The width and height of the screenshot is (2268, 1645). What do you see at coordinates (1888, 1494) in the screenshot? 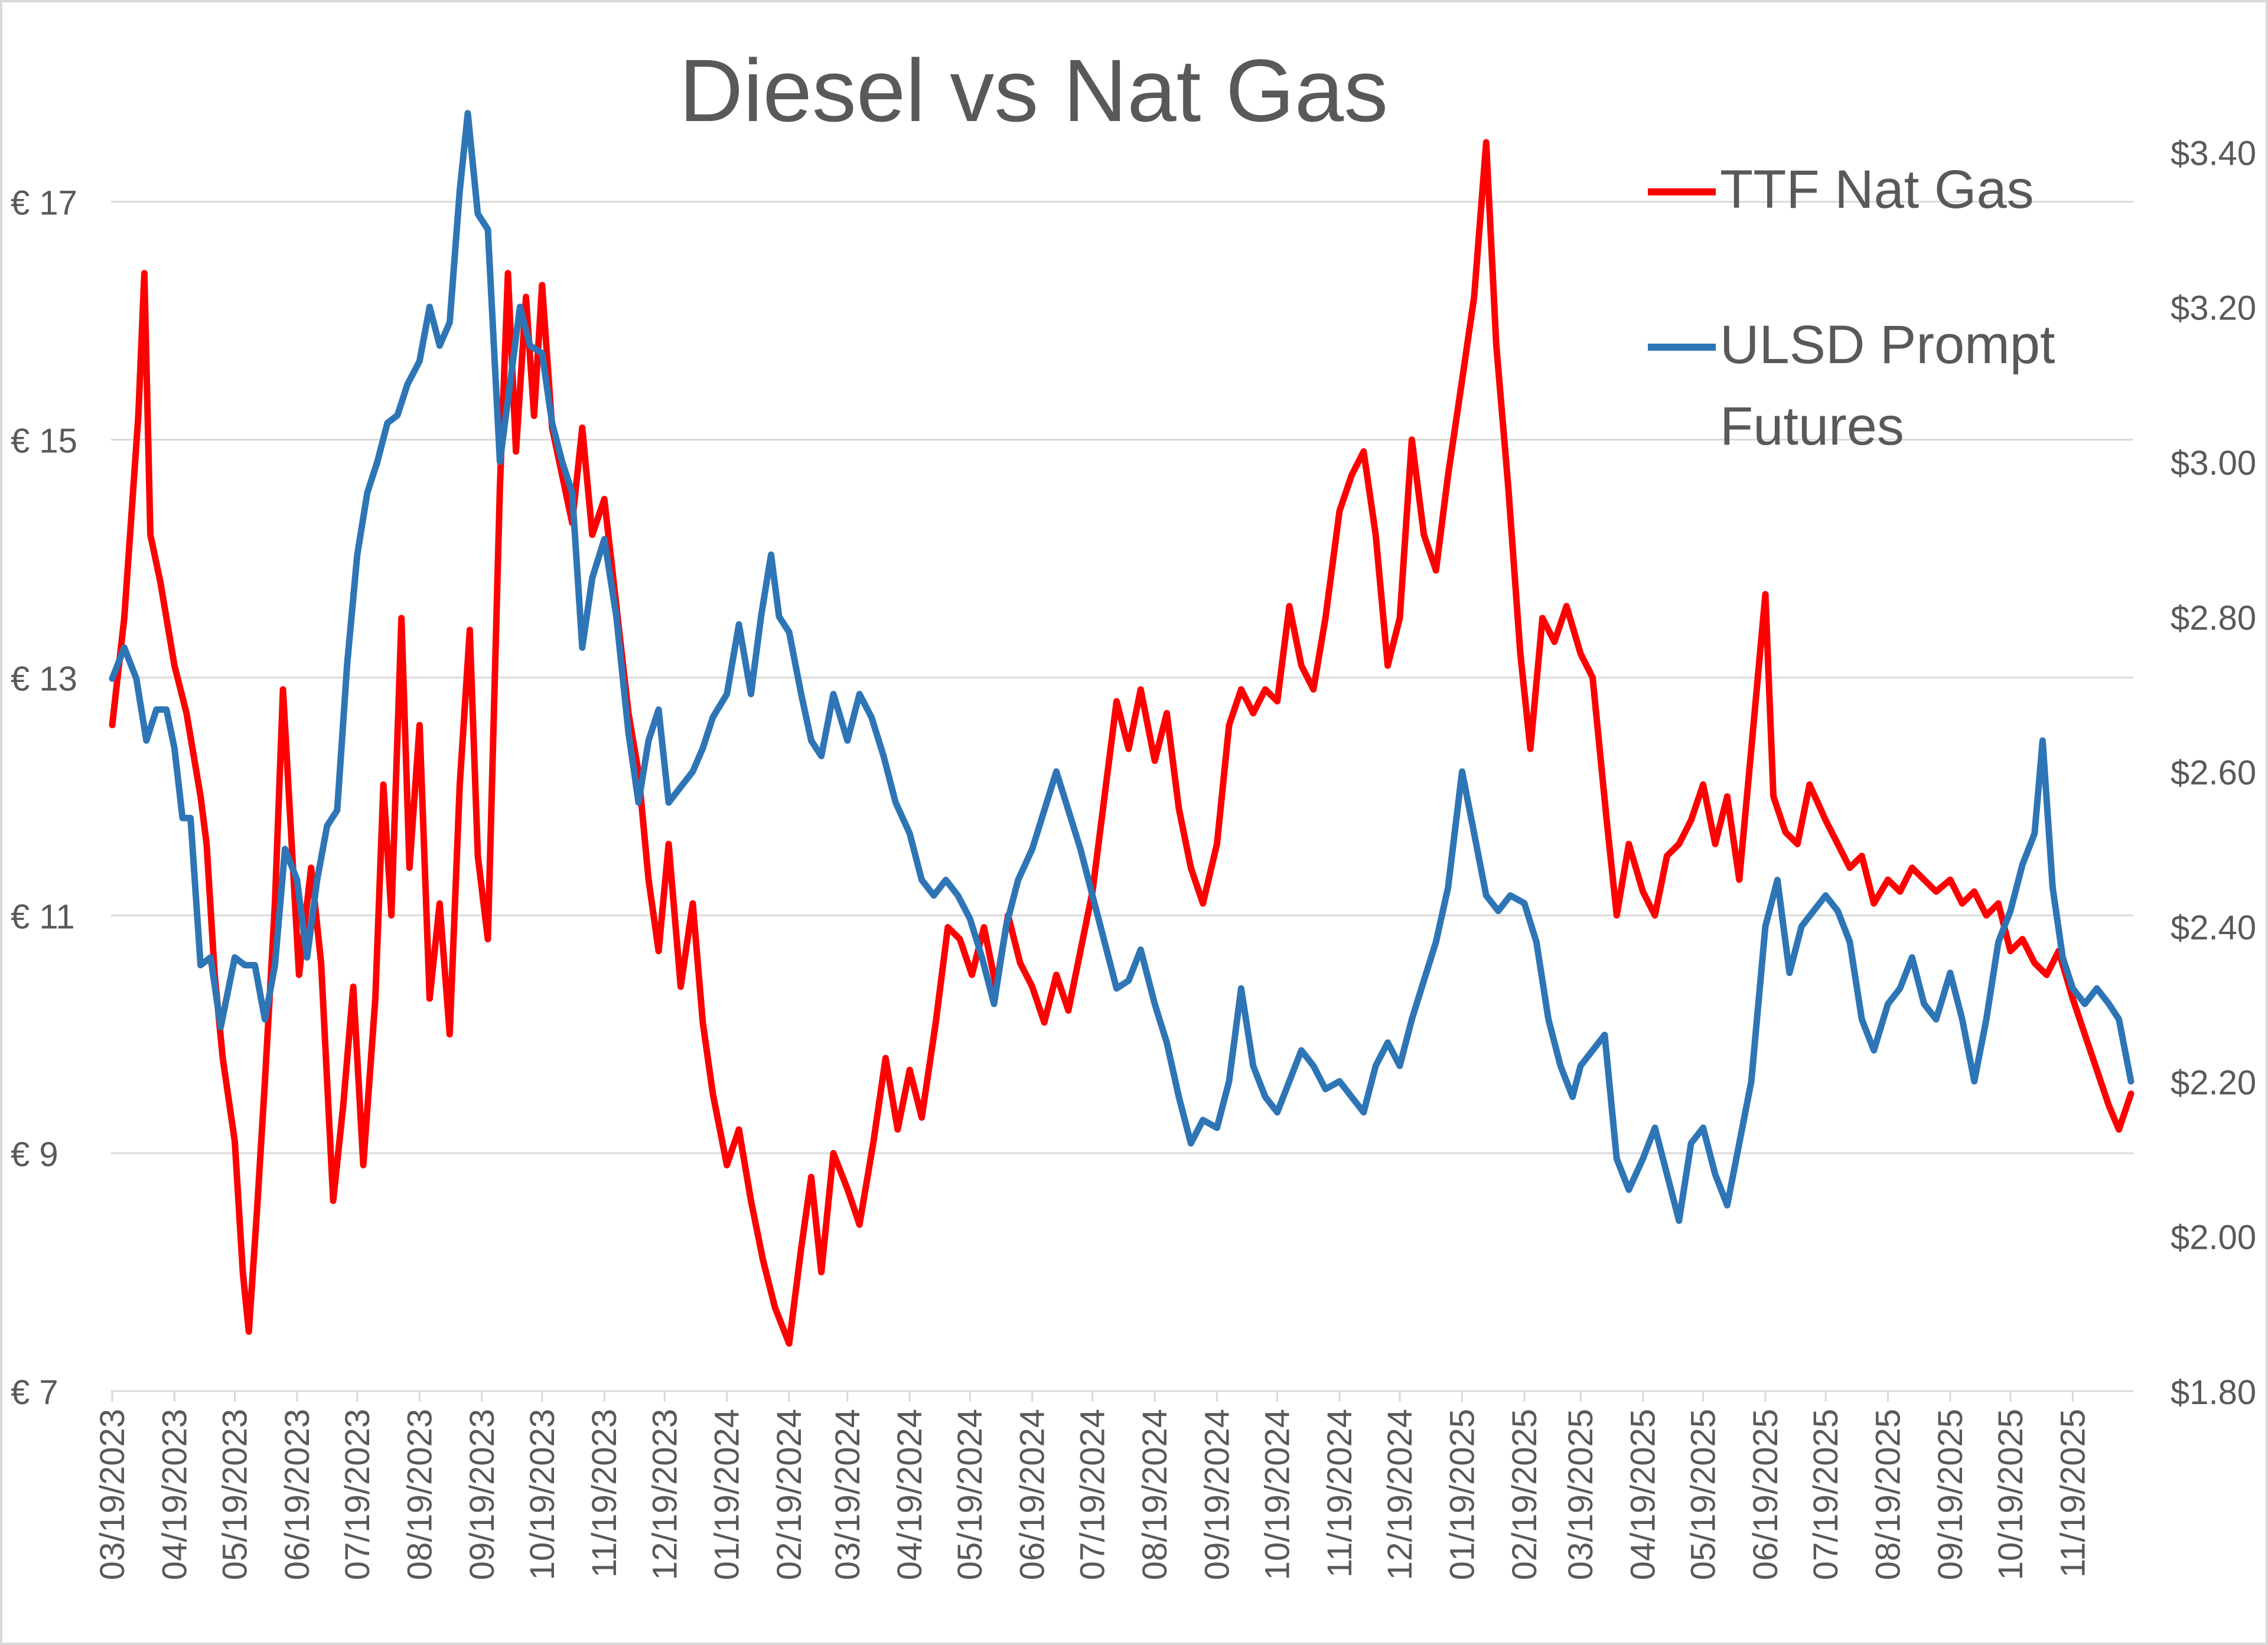
I see `x-tick-label: 08/19/2025` at bounding box center [1888, 1494].